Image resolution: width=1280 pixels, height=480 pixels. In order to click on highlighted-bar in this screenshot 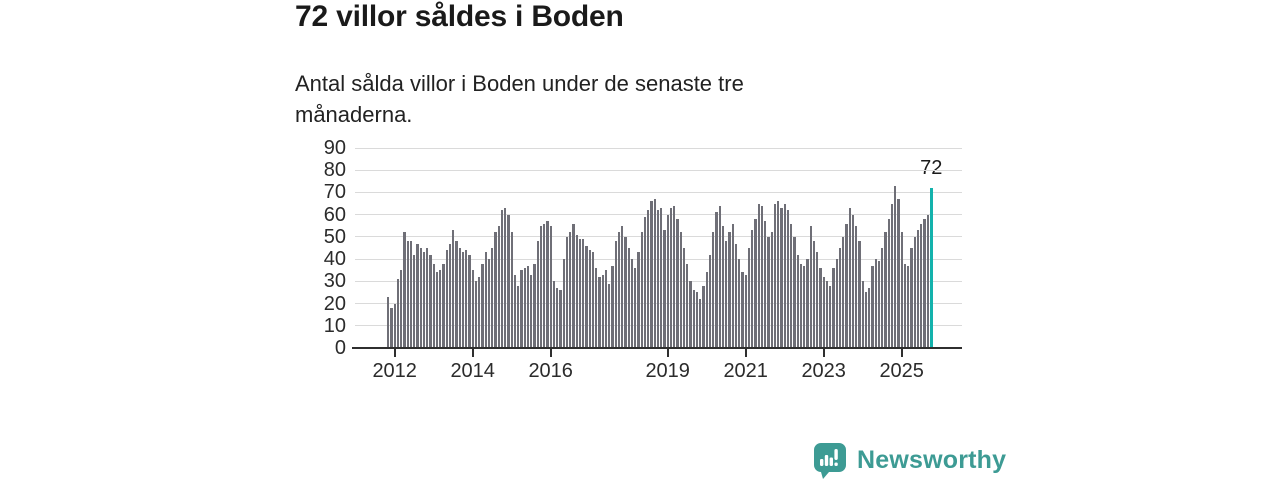, I will do `click(931, 268)`.